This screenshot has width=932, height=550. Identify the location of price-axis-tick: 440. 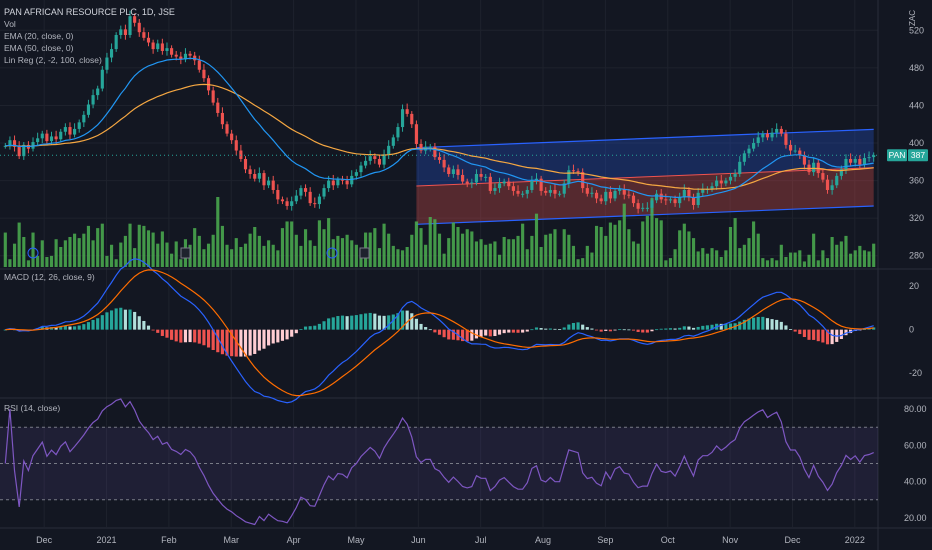
(916, 105).